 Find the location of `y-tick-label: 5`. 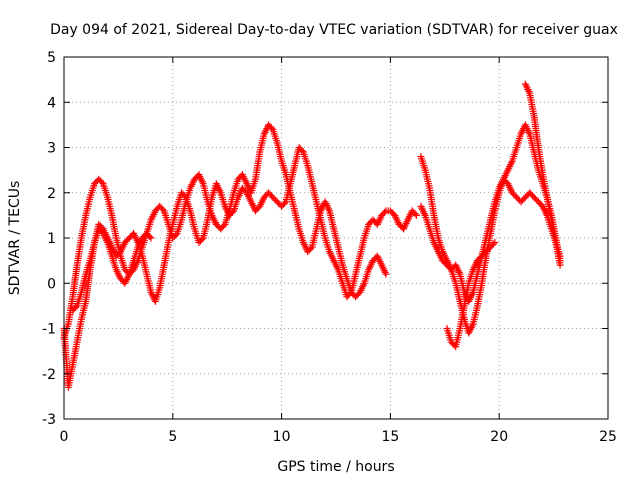

y-tick-label: 5 is located at coordinates (51, 58).